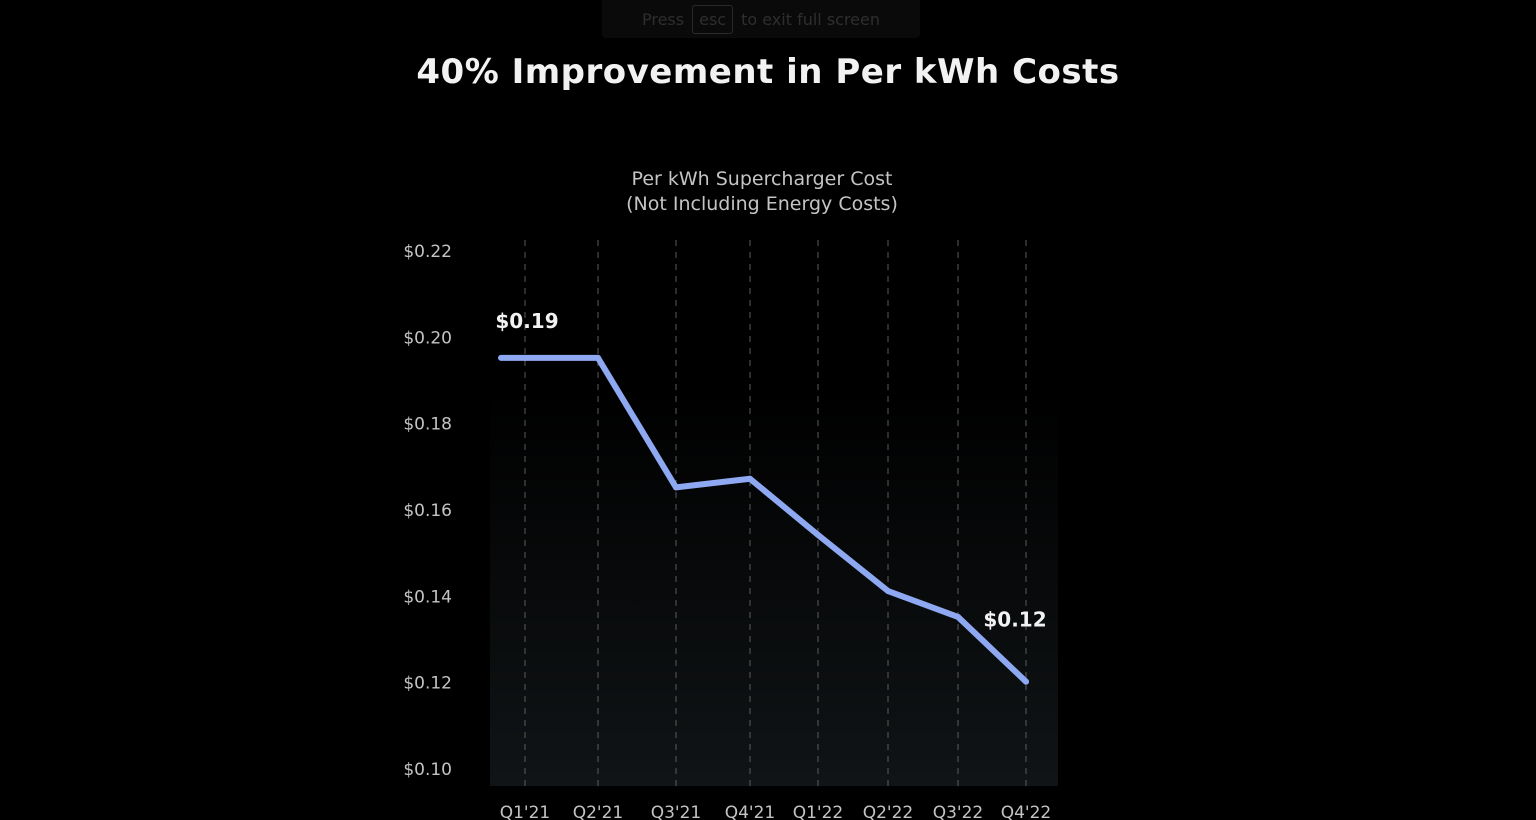 This screenshot has height=820, width=1536. Describe the element at coordinates (762, 179) in the screenshot. I see `chart-title: Per kWh Supercharger Cost` at that location.